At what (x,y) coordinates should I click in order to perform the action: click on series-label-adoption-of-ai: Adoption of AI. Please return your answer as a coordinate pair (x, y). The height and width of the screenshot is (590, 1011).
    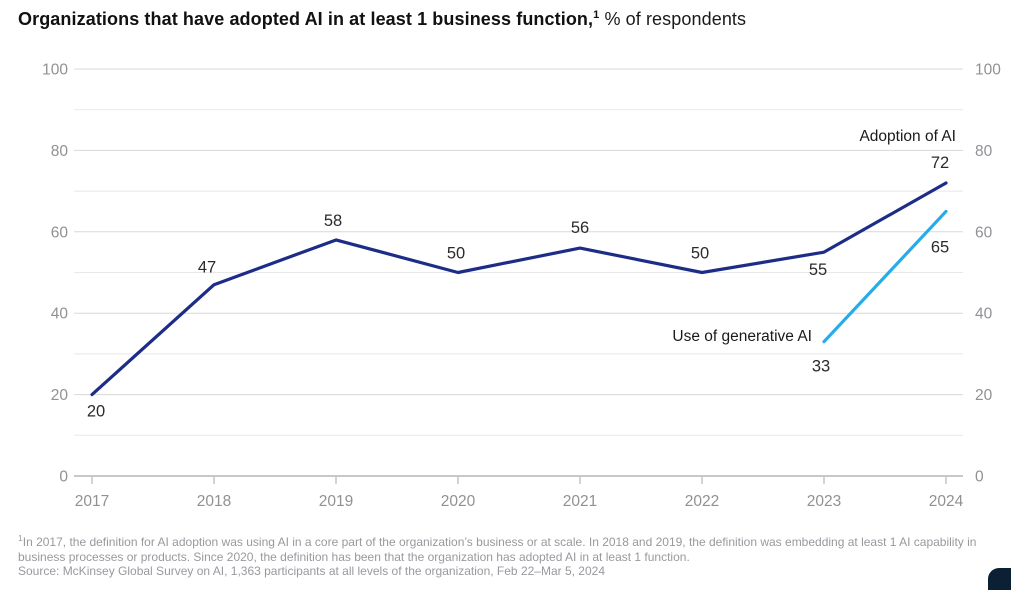
    Looking at the image, I should click on (907, 136).